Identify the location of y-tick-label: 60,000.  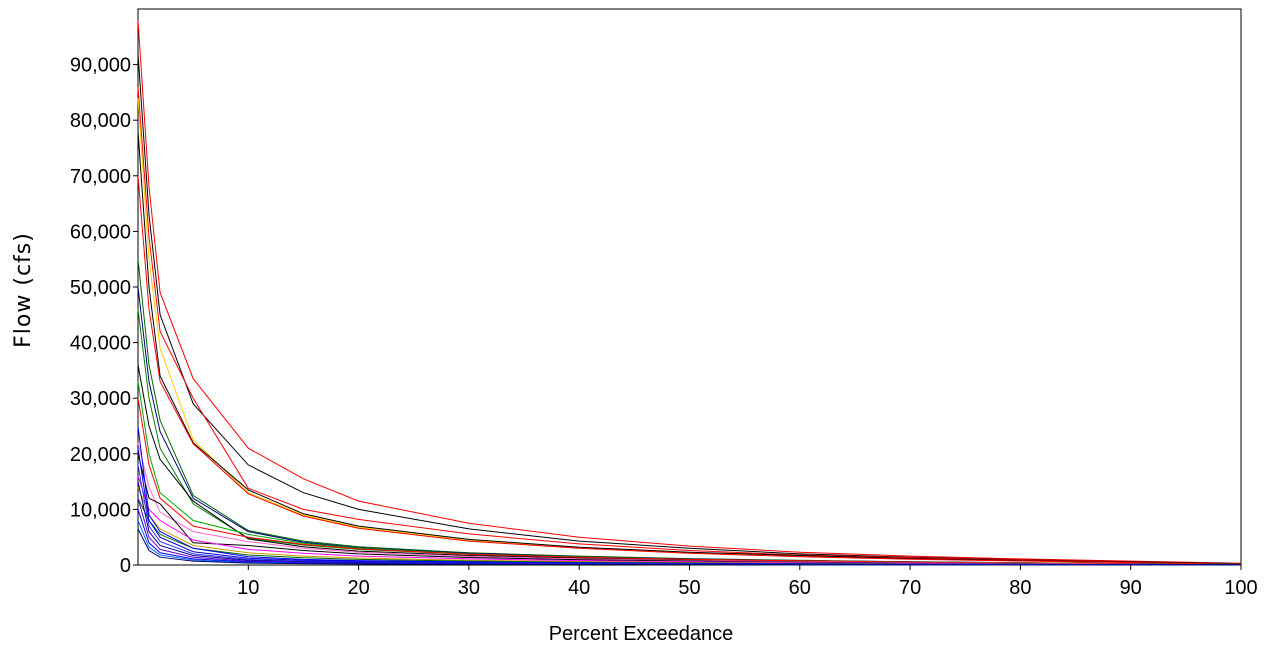
(100, 232).